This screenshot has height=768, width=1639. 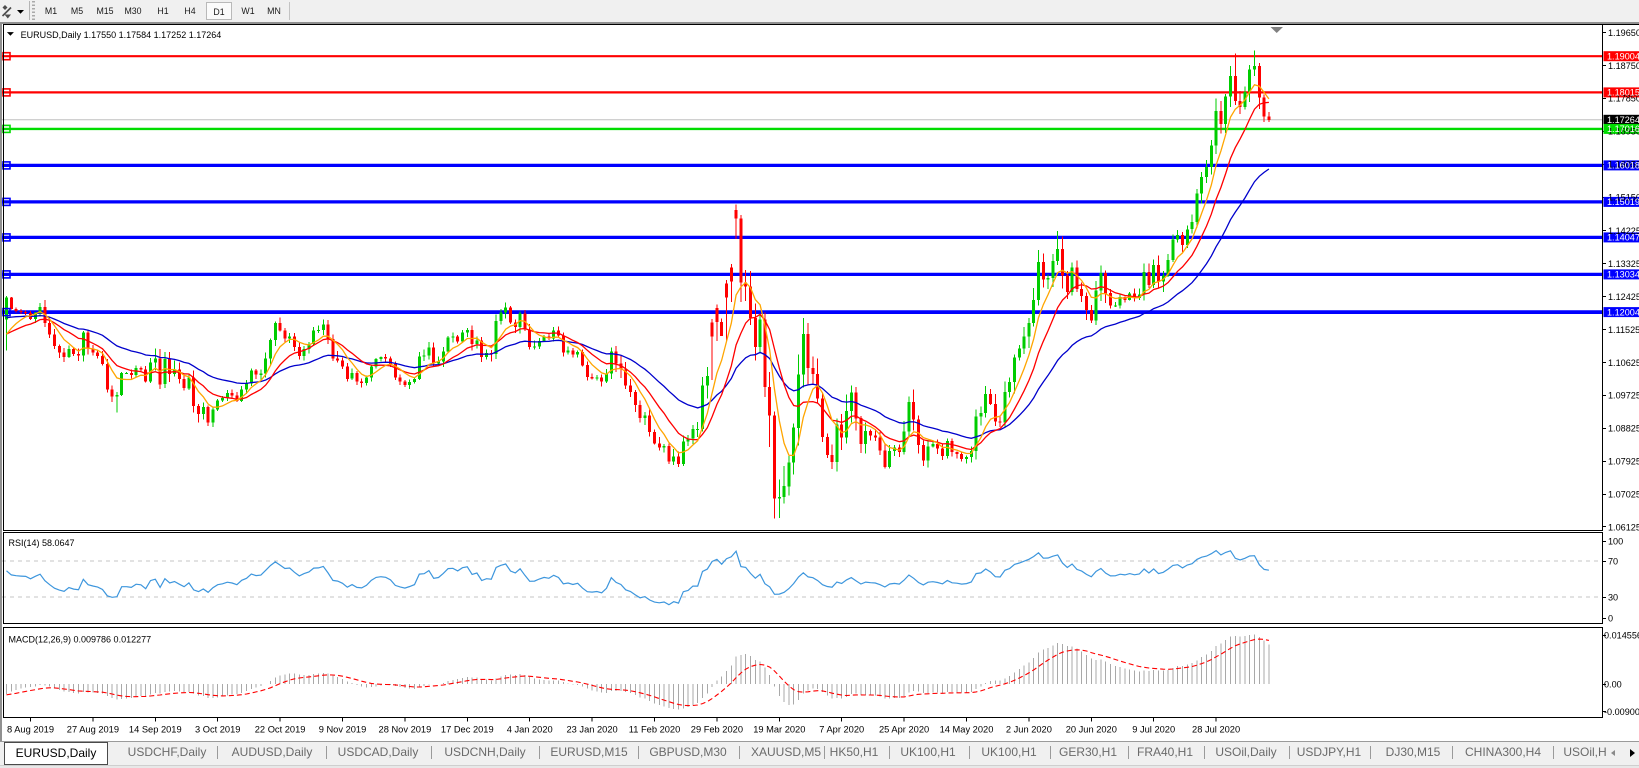 What do you see at coordinates (93, 730) in the screenshot?
I see `svg-text: 27 Aug 2019` at bounding box center [93, 730].